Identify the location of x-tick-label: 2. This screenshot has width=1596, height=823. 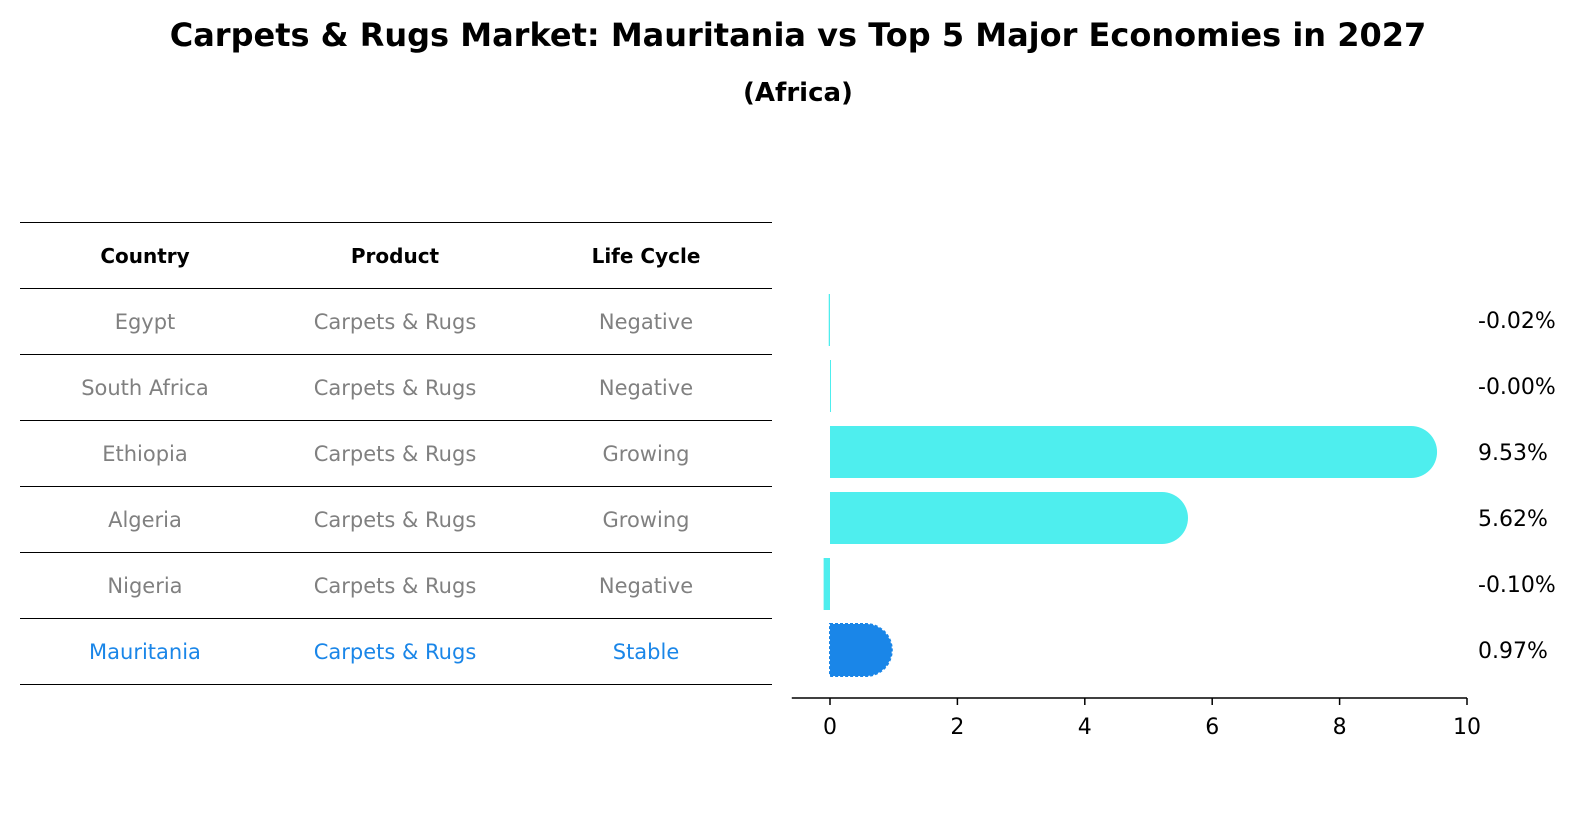
(957, 727).